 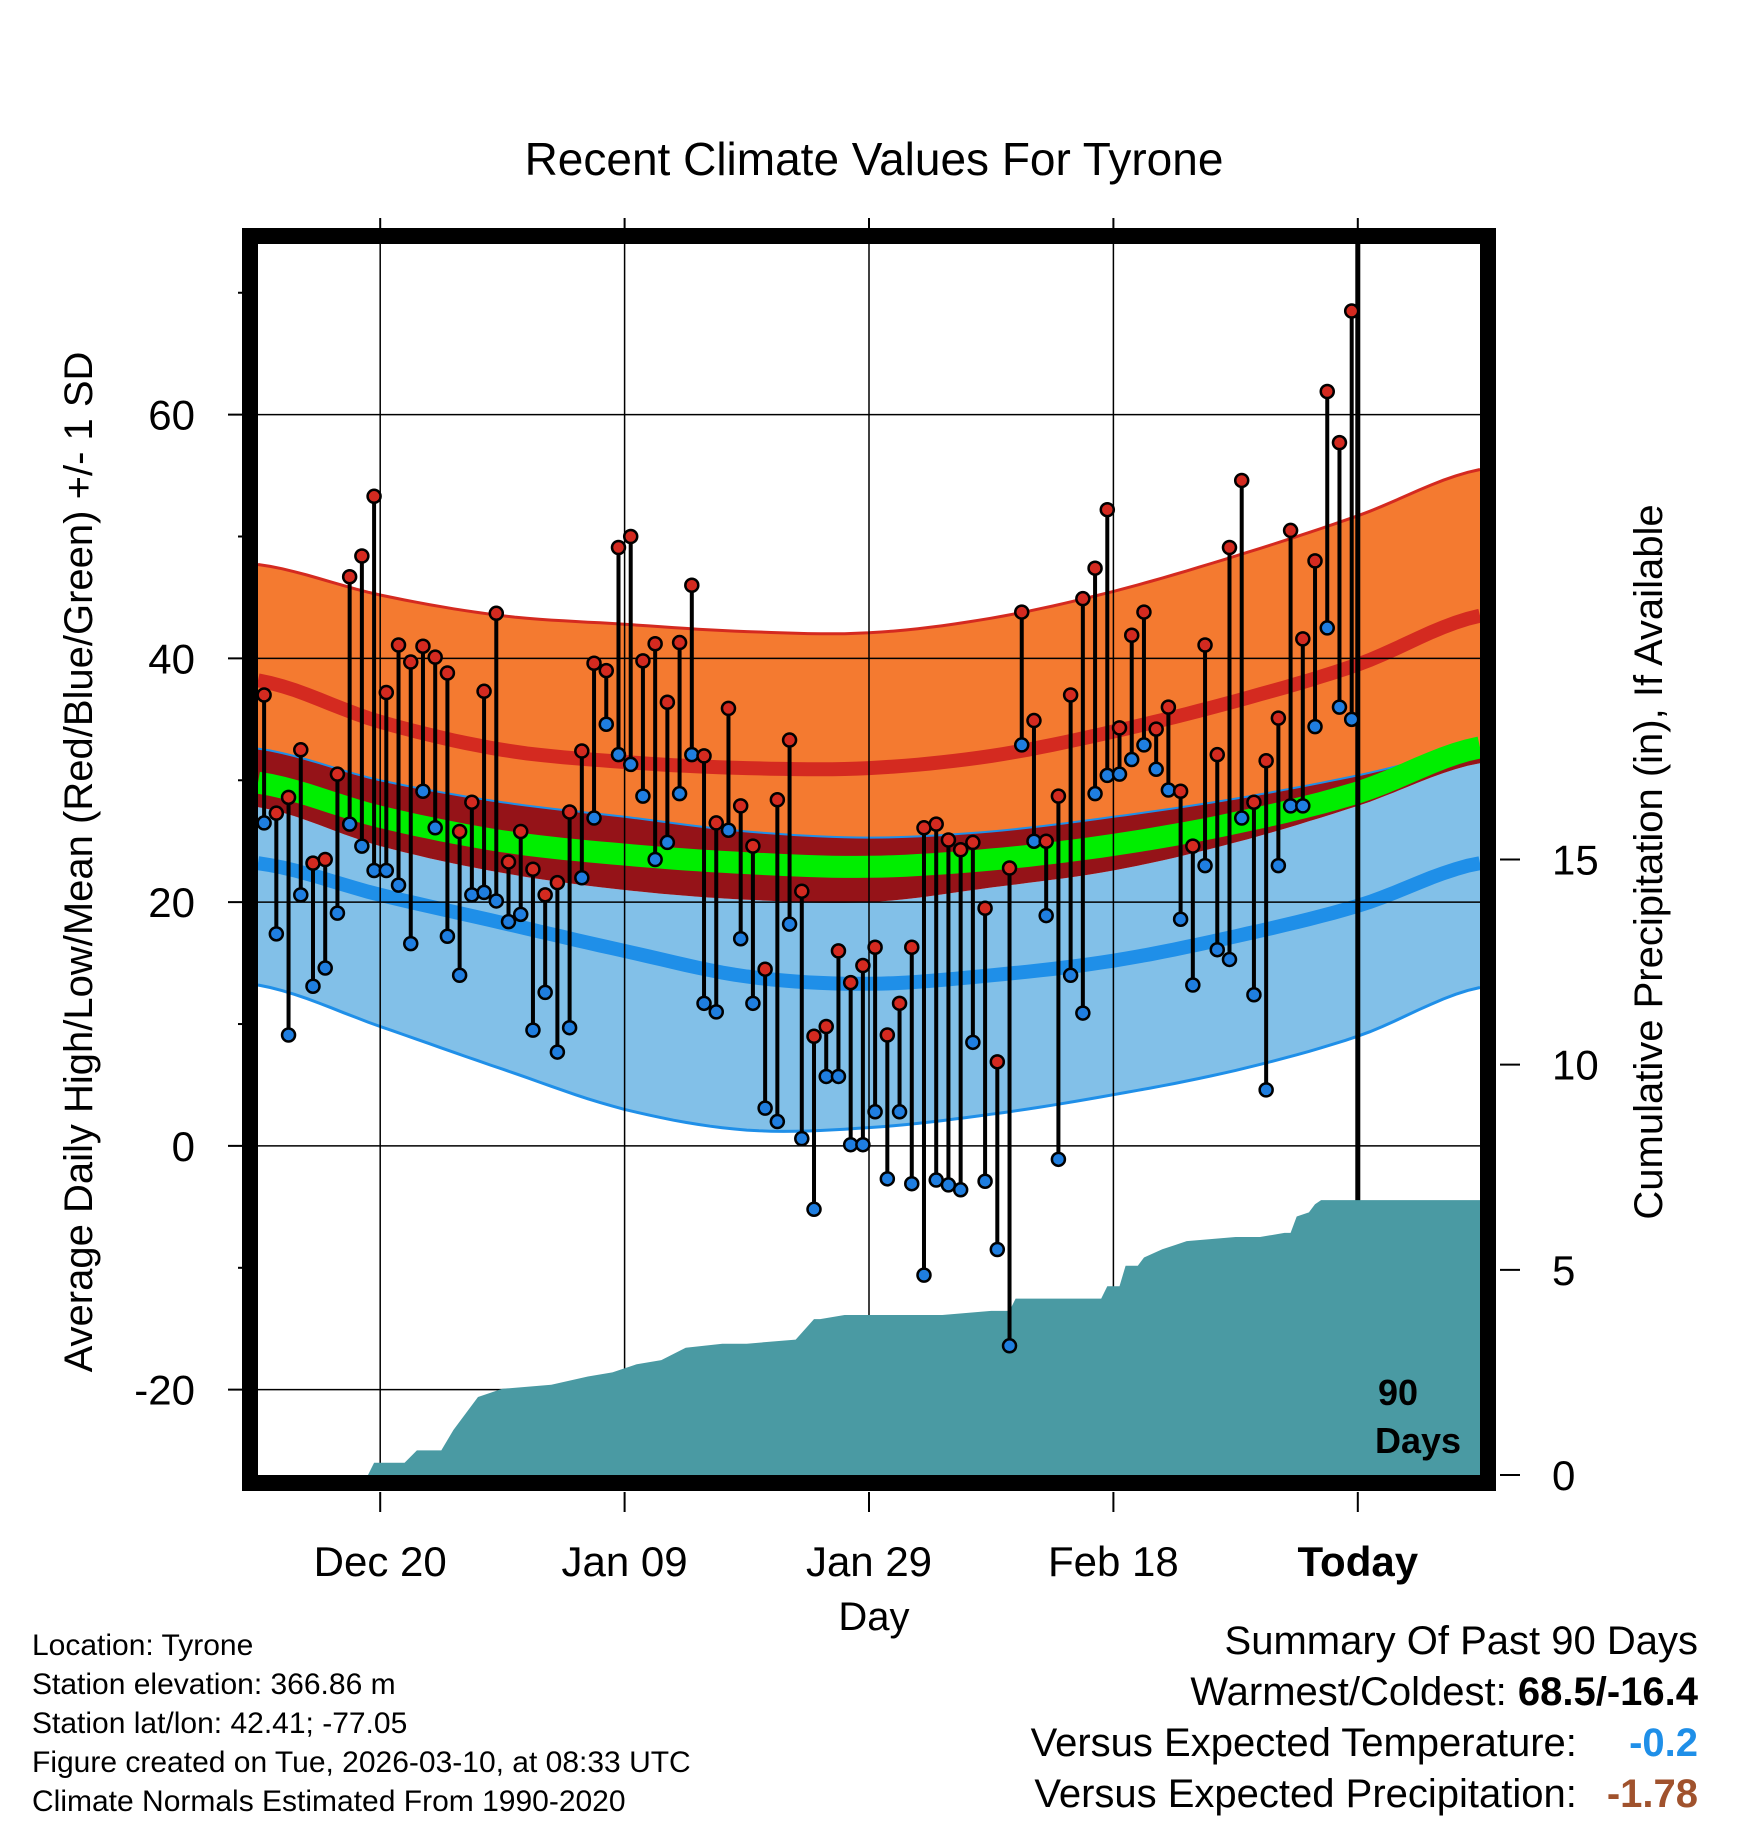 What do you see at coordinates (1575, 1065) in the screenshot?
I see `y2-tick-label: 10` at bounding box center [1575, 1065].